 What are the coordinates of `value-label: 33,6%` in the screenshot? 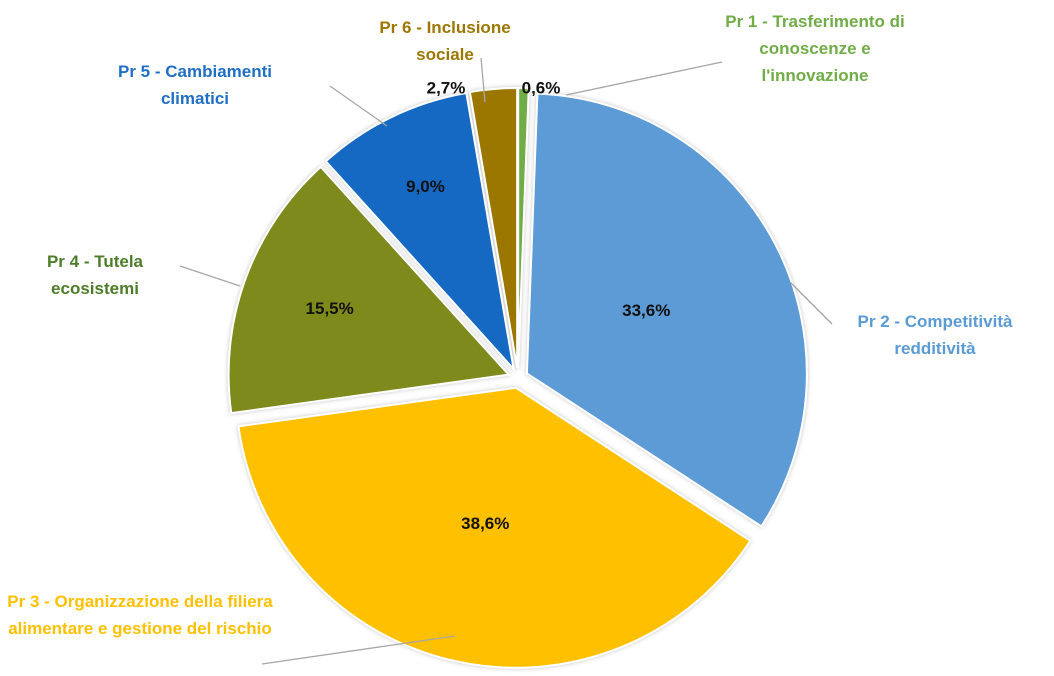 It's located at (646, 310).